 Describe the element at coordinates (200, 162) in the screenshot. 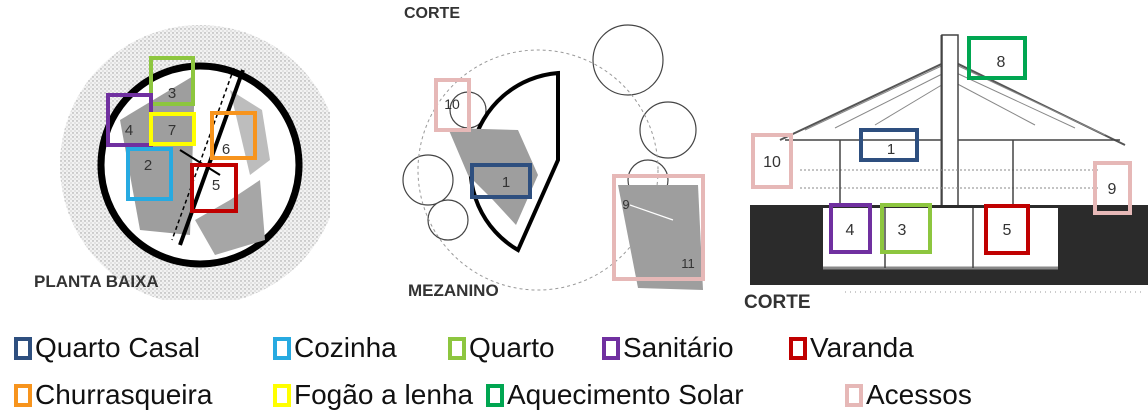

I see `inner-wall` at that location.